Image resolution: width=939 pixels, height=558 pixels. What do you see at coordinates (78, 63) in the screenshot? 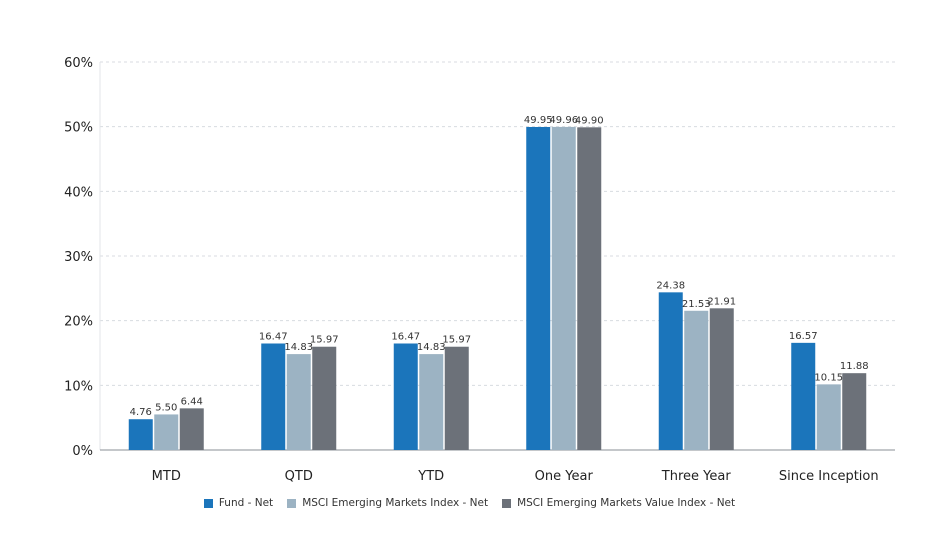
I see `y-tick-label: 60%` at bounding box center [78, 63].